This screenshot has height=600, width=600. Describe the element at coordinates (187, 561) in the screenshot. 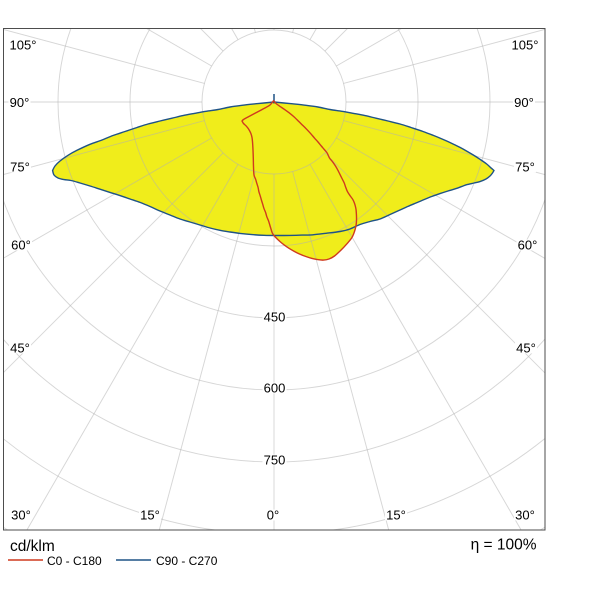

I see `svg-text: C90 - C270` at that location.